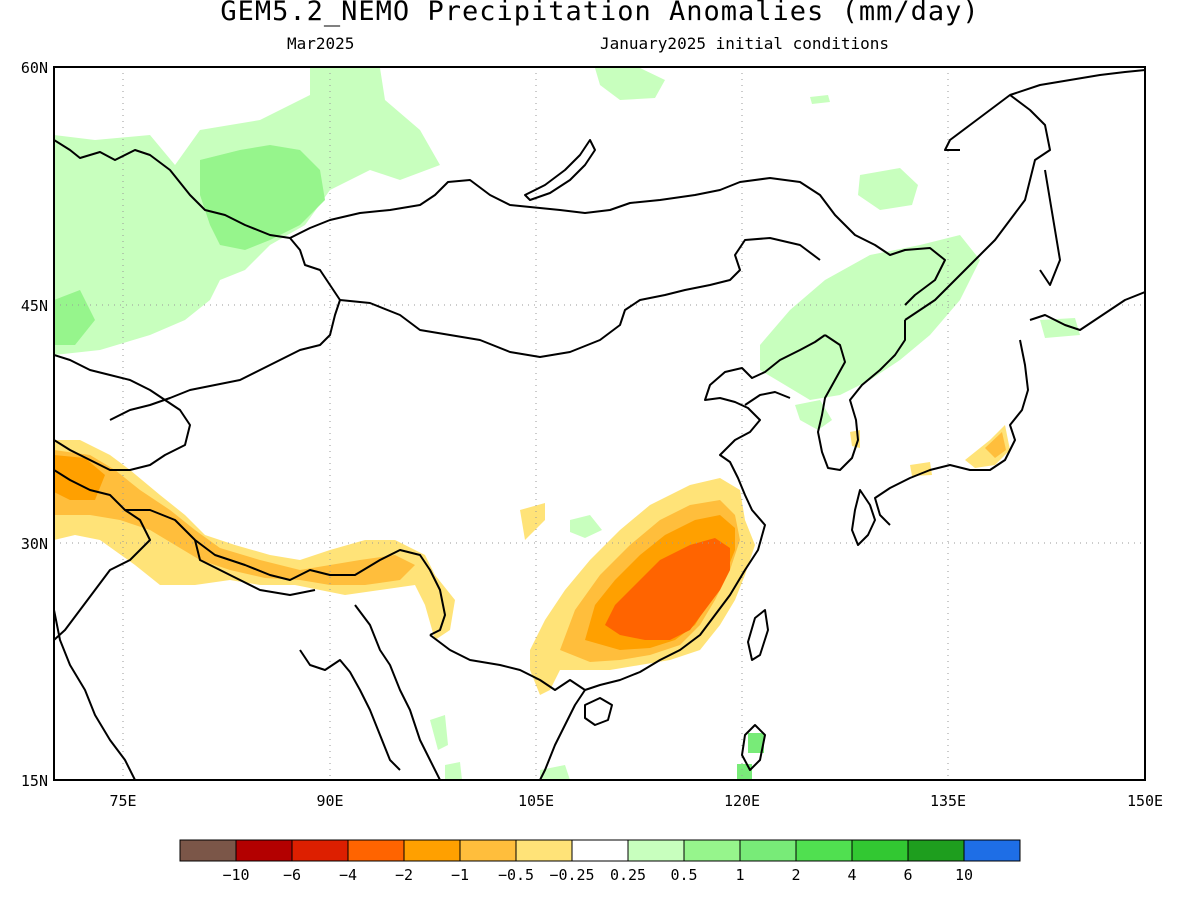 Image resolution: width=1200 pixels, height=900 pixels. What do you see at coordinates (907, 875) in the screenshot?
I see `colorbar-label: 6` at bounding box center [907, 875].